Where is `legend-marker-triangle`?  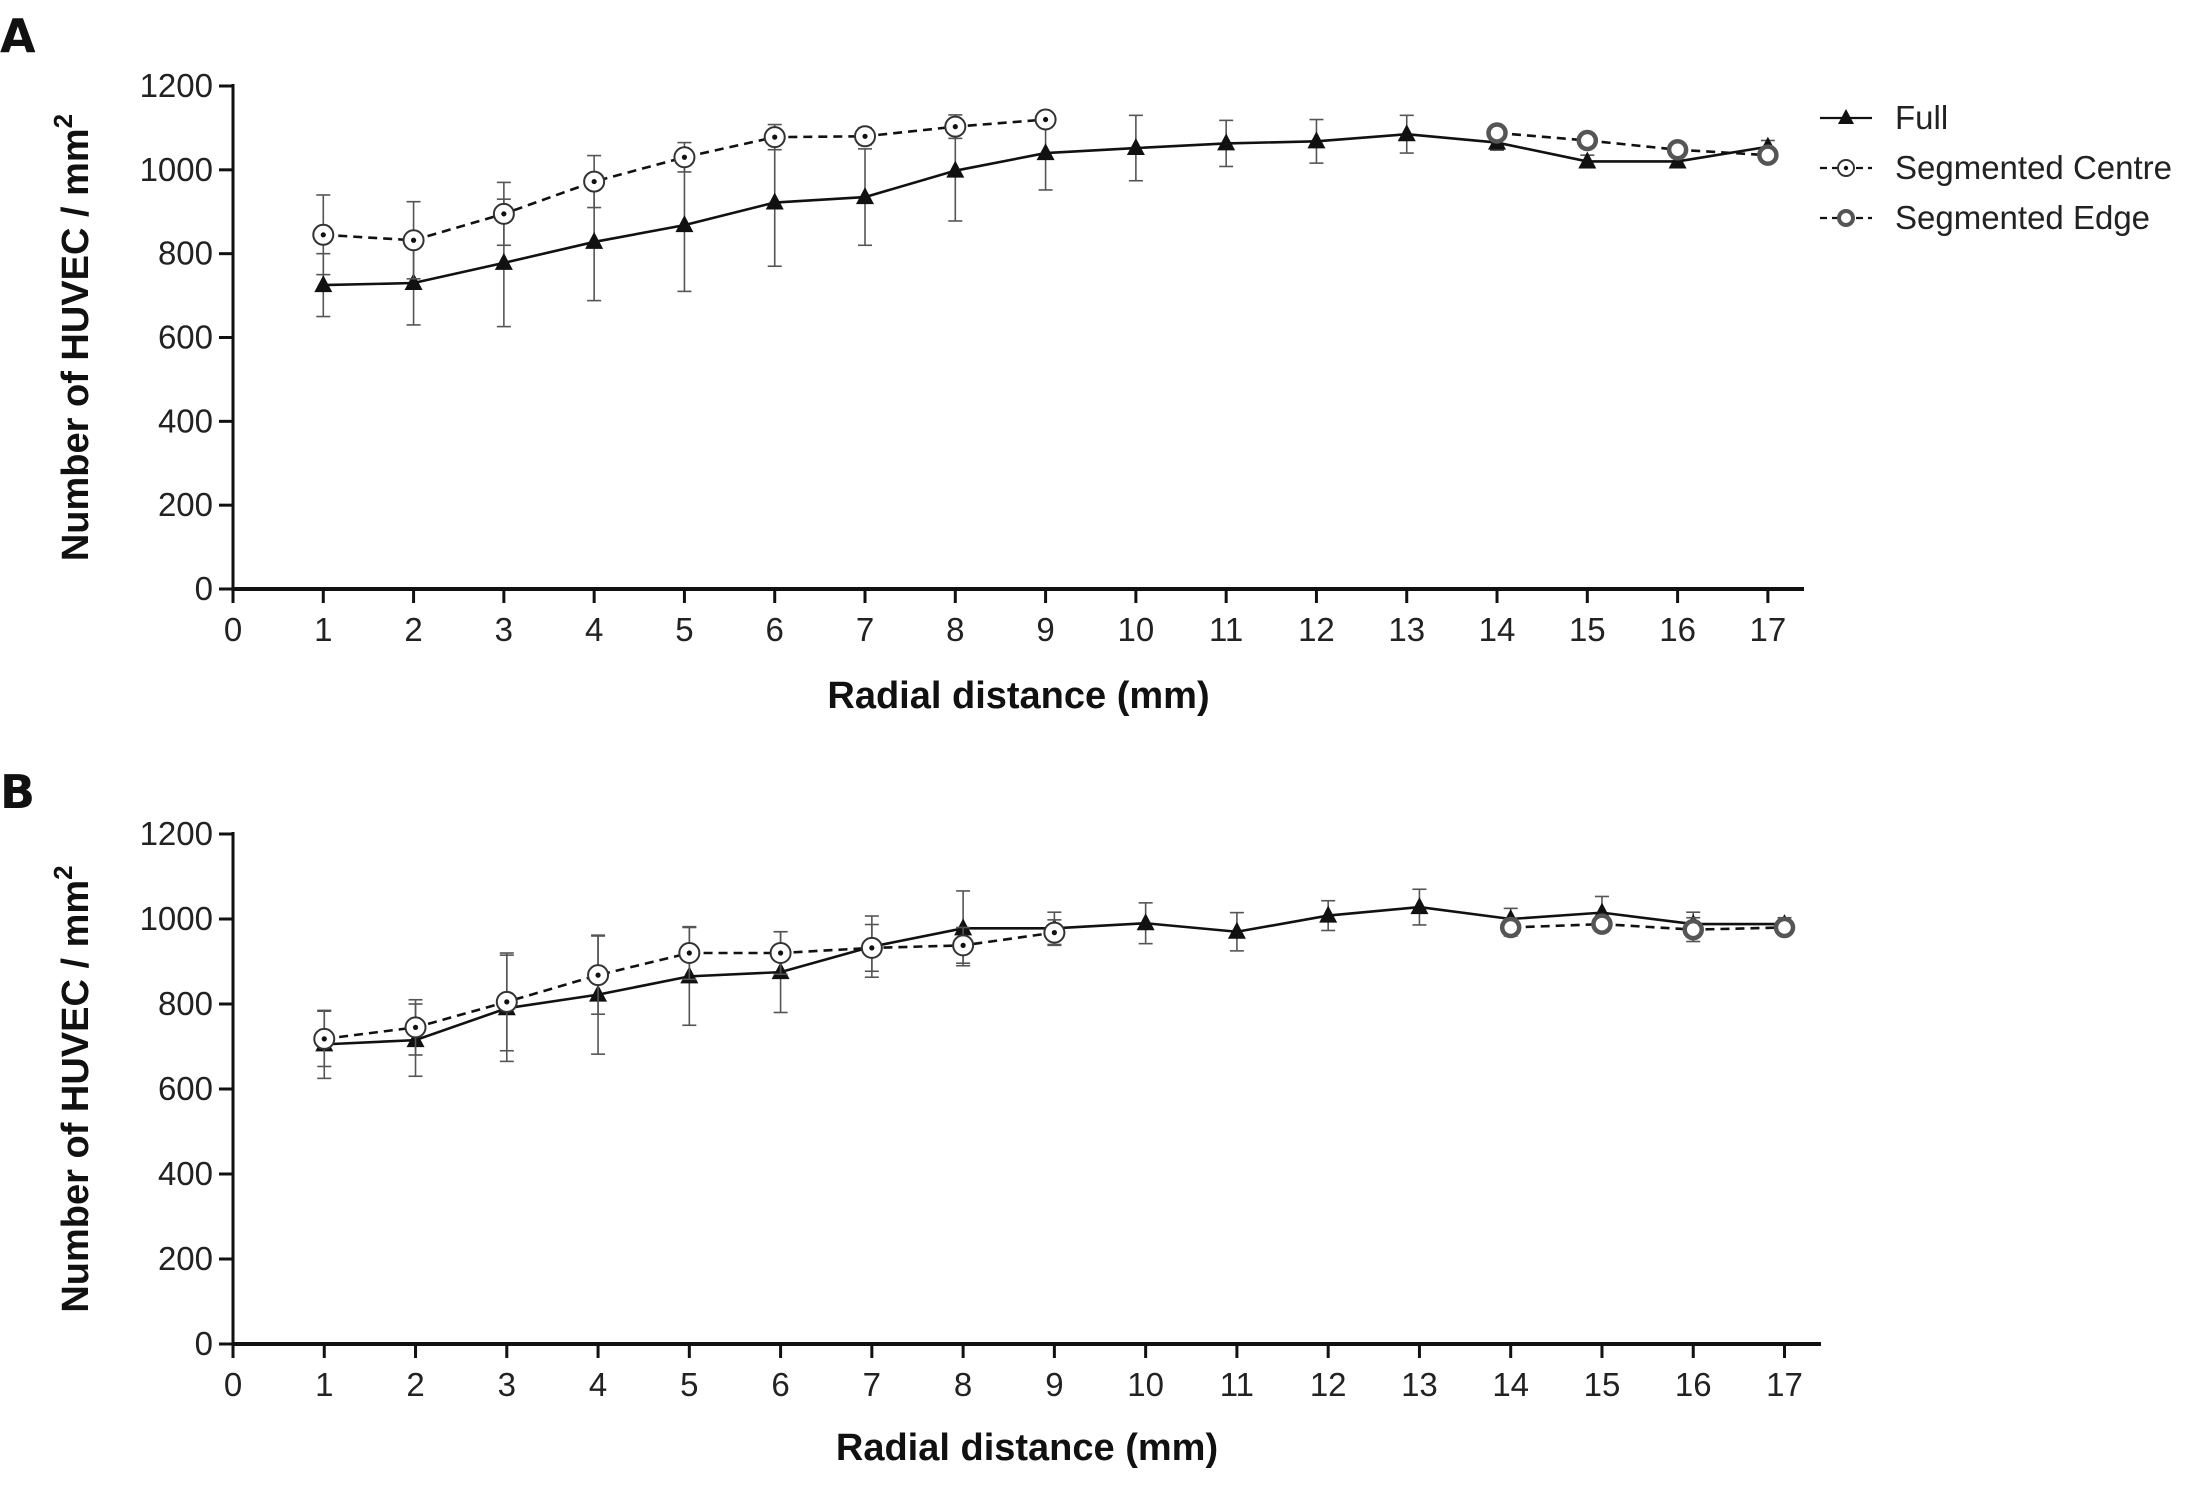
legend-marker-triangle is located at coordinates (1846, 116).